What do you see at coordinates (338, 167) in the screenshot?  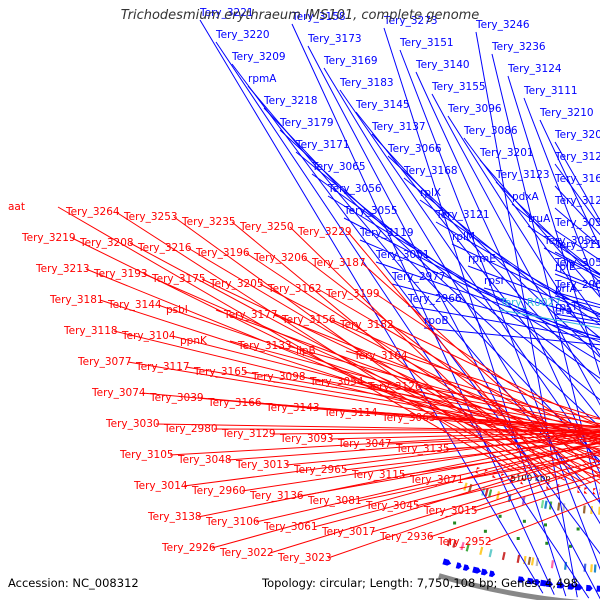 I see `gene-label: Tery_3065` at bounding box center [338, 167].